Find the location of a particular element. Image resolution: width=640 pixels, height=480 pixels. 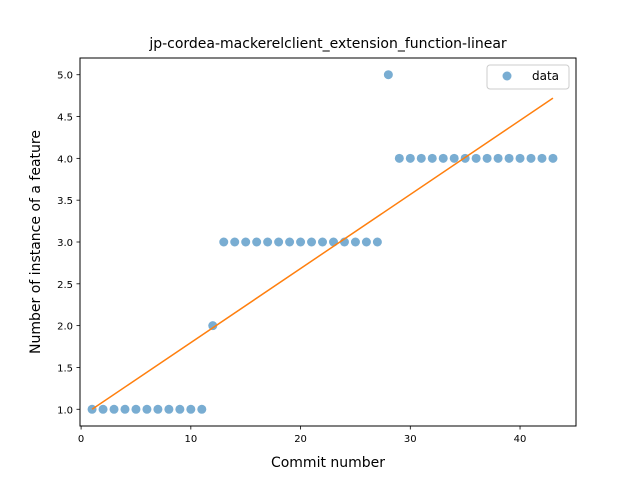

y-tick-label: 1.5 is located at coordinates (65, 368).